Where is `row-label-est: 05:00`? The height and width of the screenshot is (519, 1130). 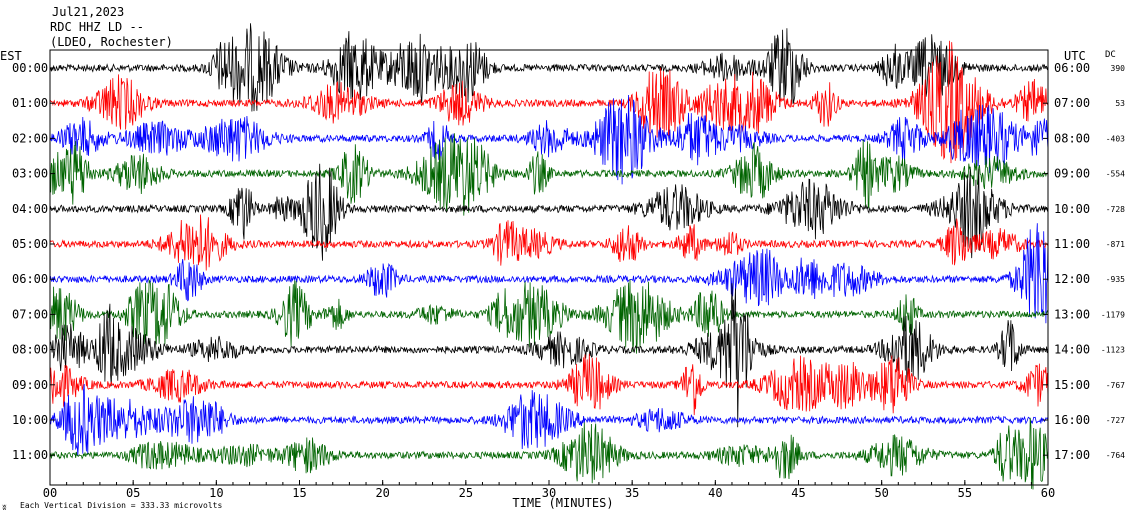 row-label-est: 05:00 is located at coordinates (30, 244).